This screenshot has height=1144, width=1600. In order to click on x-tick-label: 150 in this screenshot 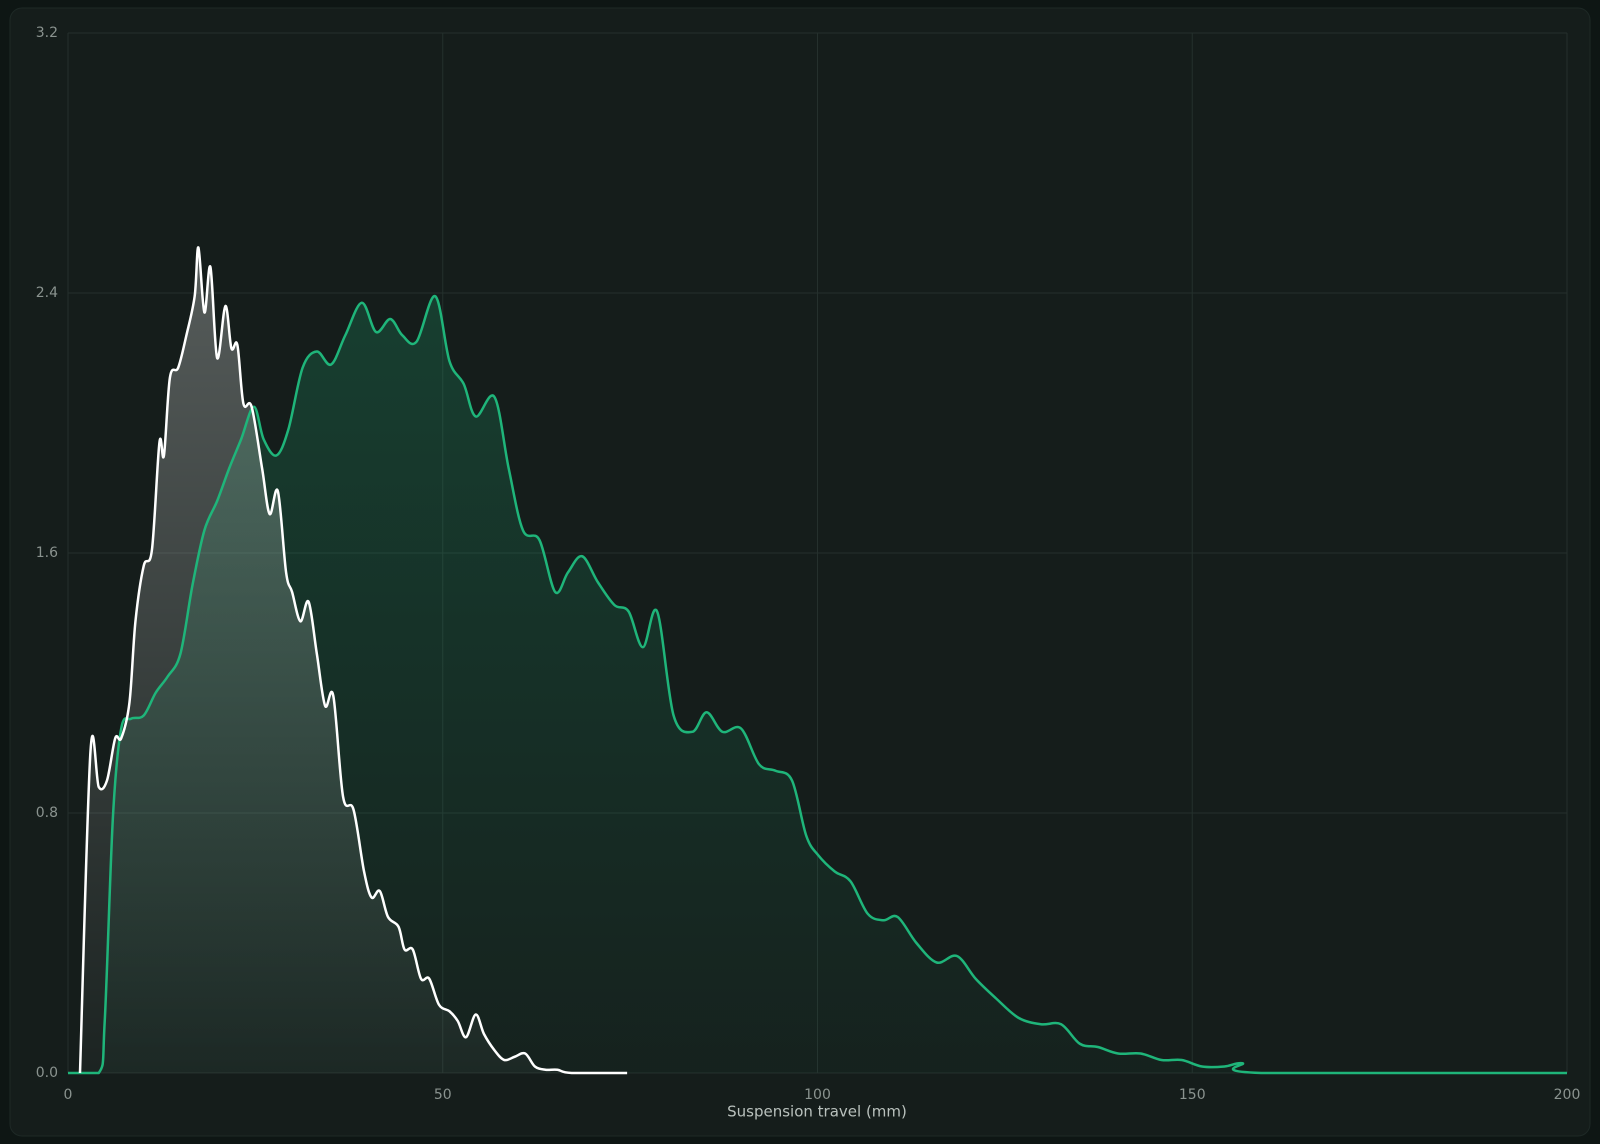, I will do `click(1192, 1095)`.